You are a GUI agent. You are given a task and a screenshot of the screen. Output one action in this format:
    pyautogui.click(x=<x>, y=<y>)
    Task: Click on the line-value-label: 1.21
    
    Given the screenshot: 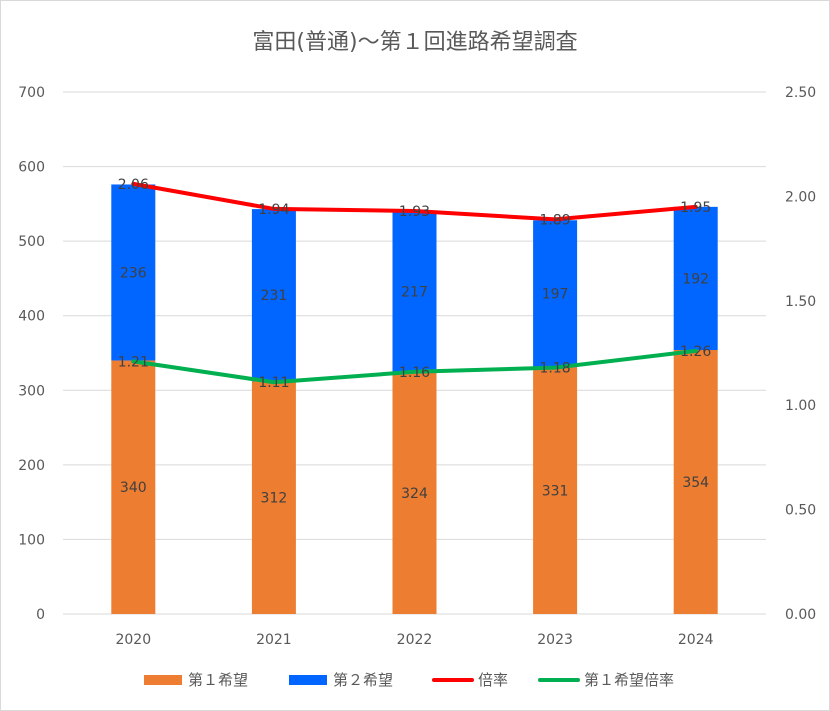 What is the action you would take?
    pyautogui.click(x=133, y=362)
    